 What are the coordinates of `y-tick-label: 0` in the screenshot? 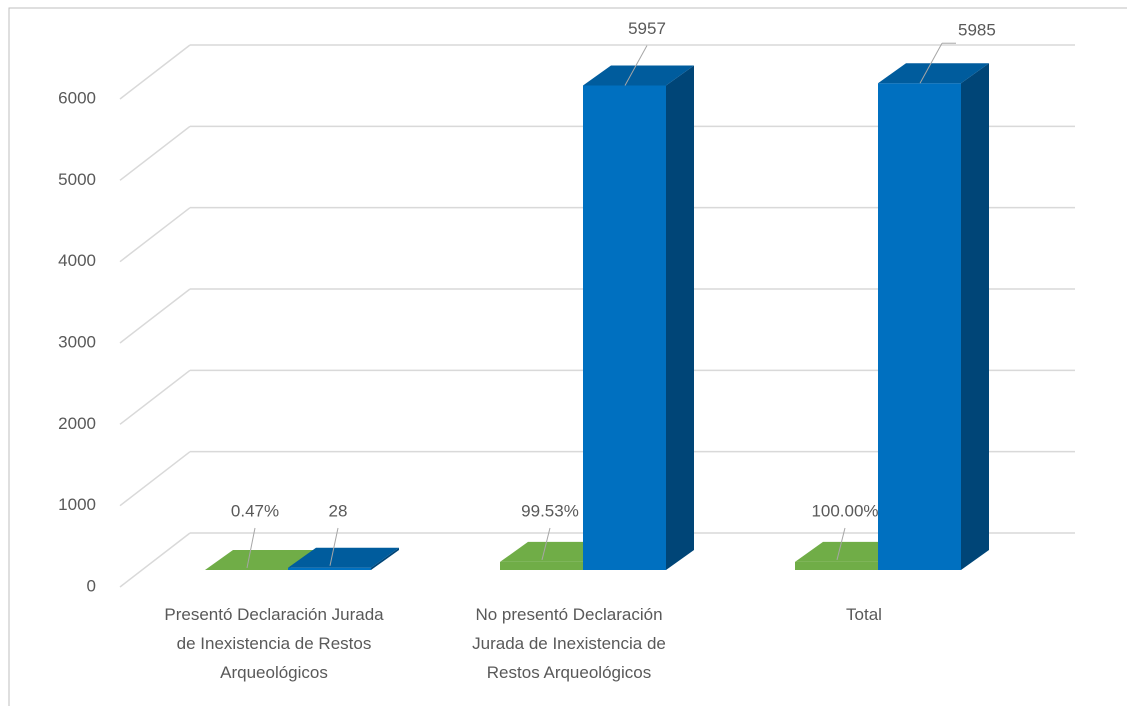 It's located at (91, 585).